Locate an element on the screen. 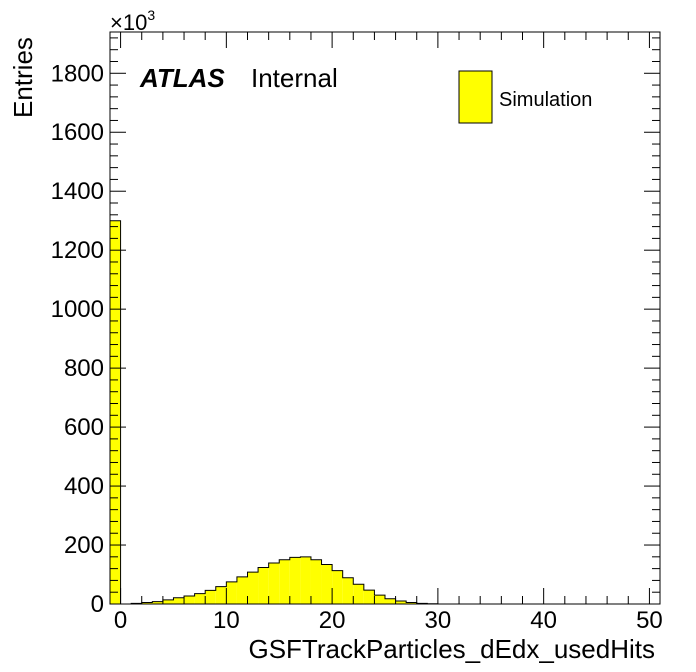 Image resolution: width=696 pixels, height=672 pixels. x-tick-label: 20 is located at coordinates (332, 620).